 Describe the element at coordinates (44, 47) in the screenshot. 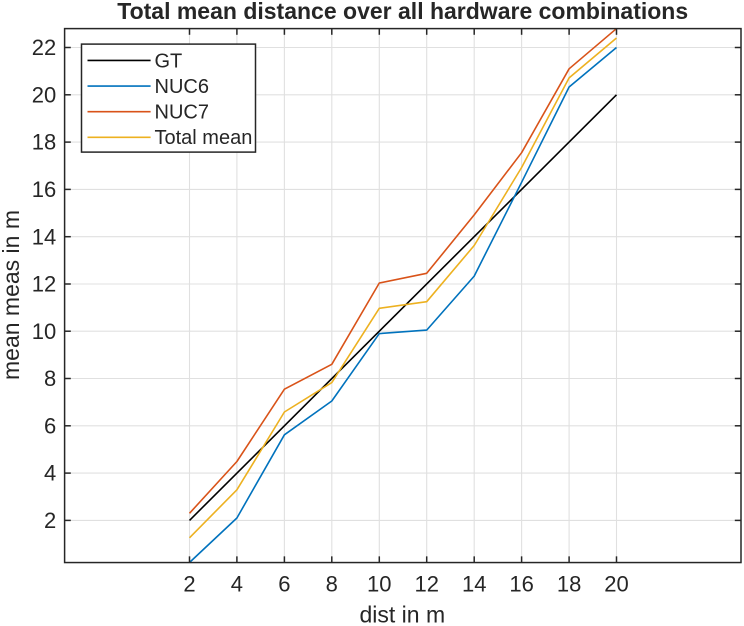

I see `svg-text: 22` at that location.